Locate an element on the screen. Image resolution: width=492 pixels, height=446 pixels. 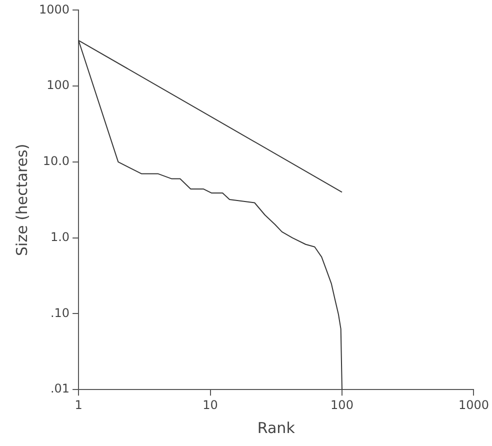
y-tick-label: 1.0 is located at coordinates (60, 237).